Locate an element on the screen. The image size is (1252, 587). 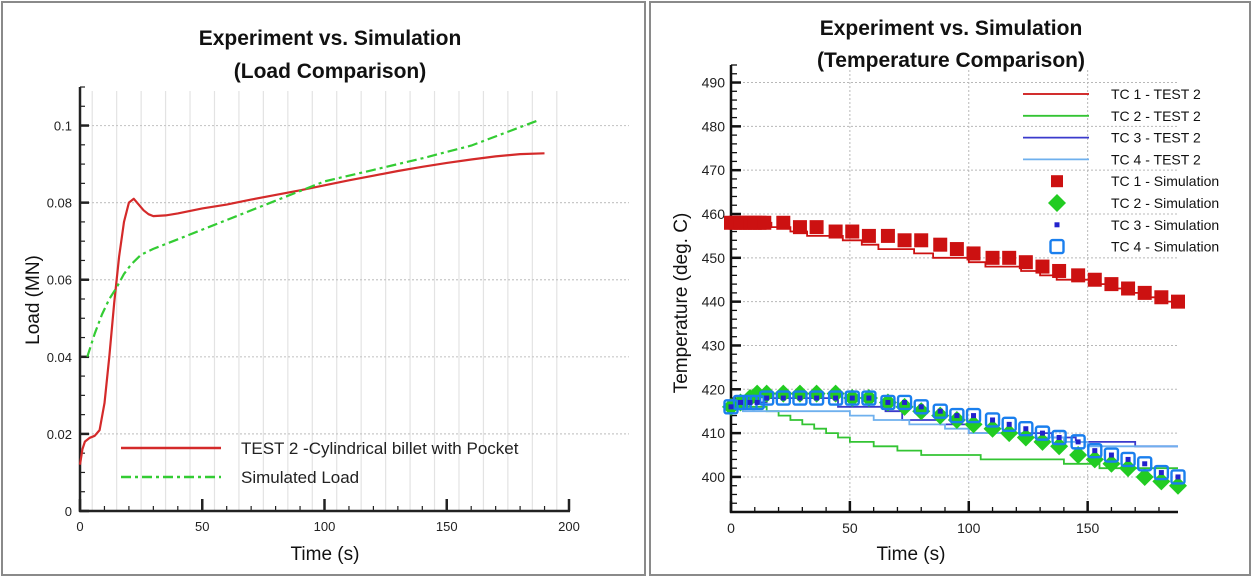
y-tick-label: 0.04 is located at coordinates (59, 357).